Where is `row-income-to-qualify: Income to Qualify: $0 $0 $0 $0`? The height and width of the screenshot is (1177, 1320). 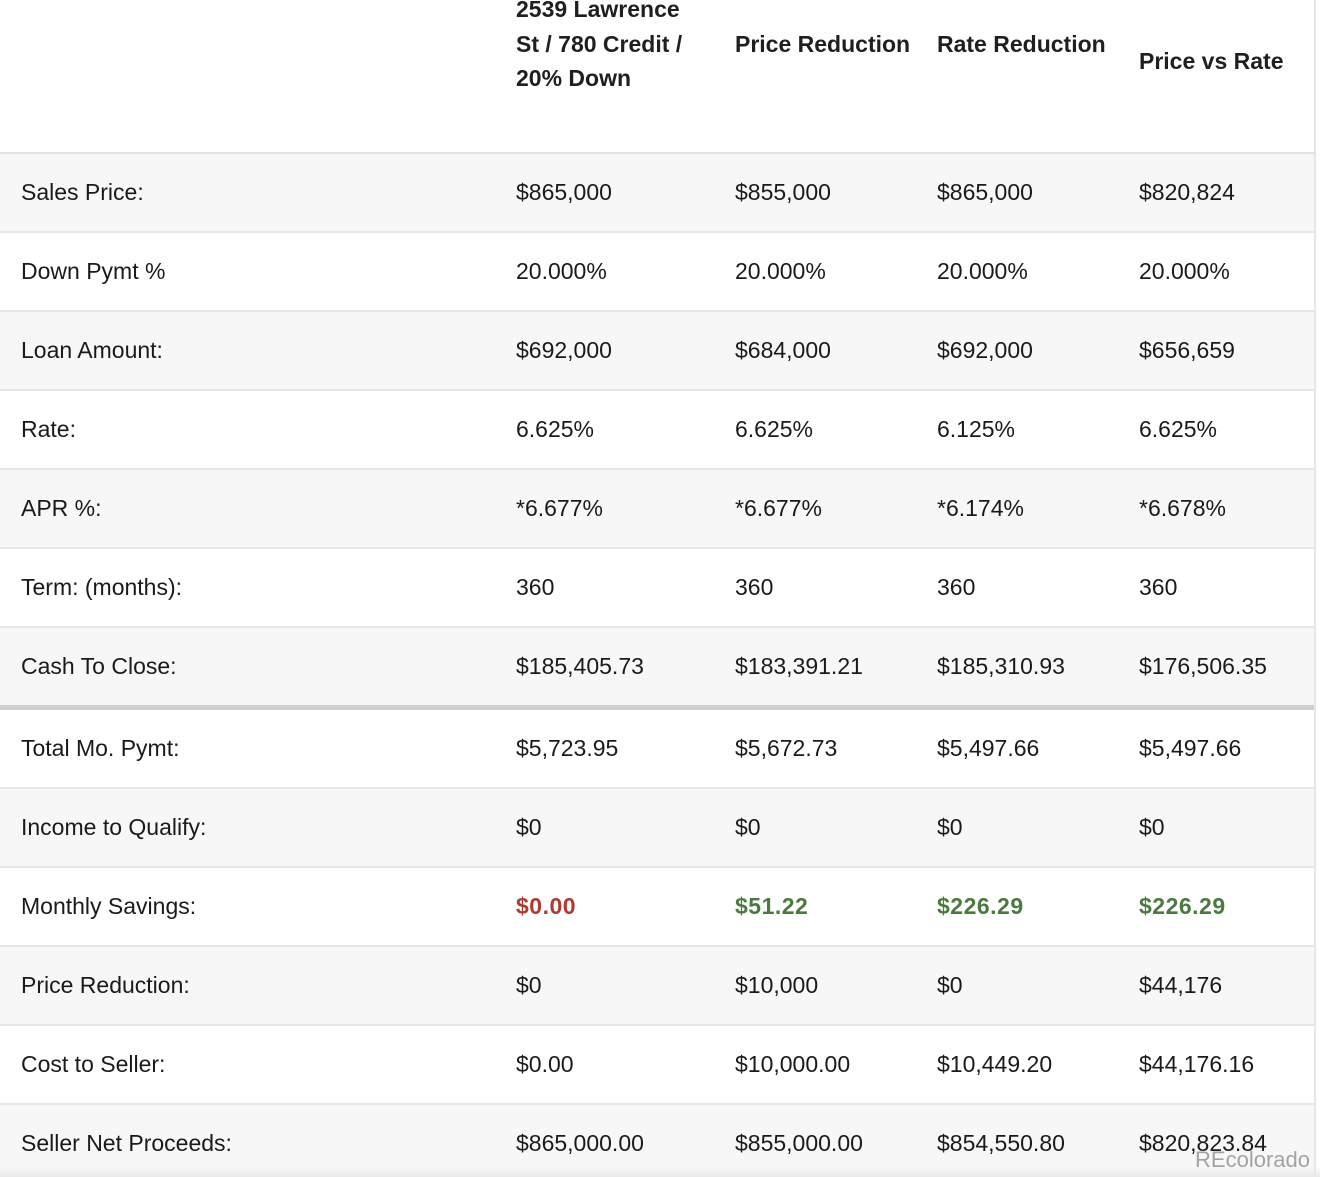 row-income-to-qualify: Income to Qualify: $0 $0 $0 $0 is located at coordinates (657, 828).